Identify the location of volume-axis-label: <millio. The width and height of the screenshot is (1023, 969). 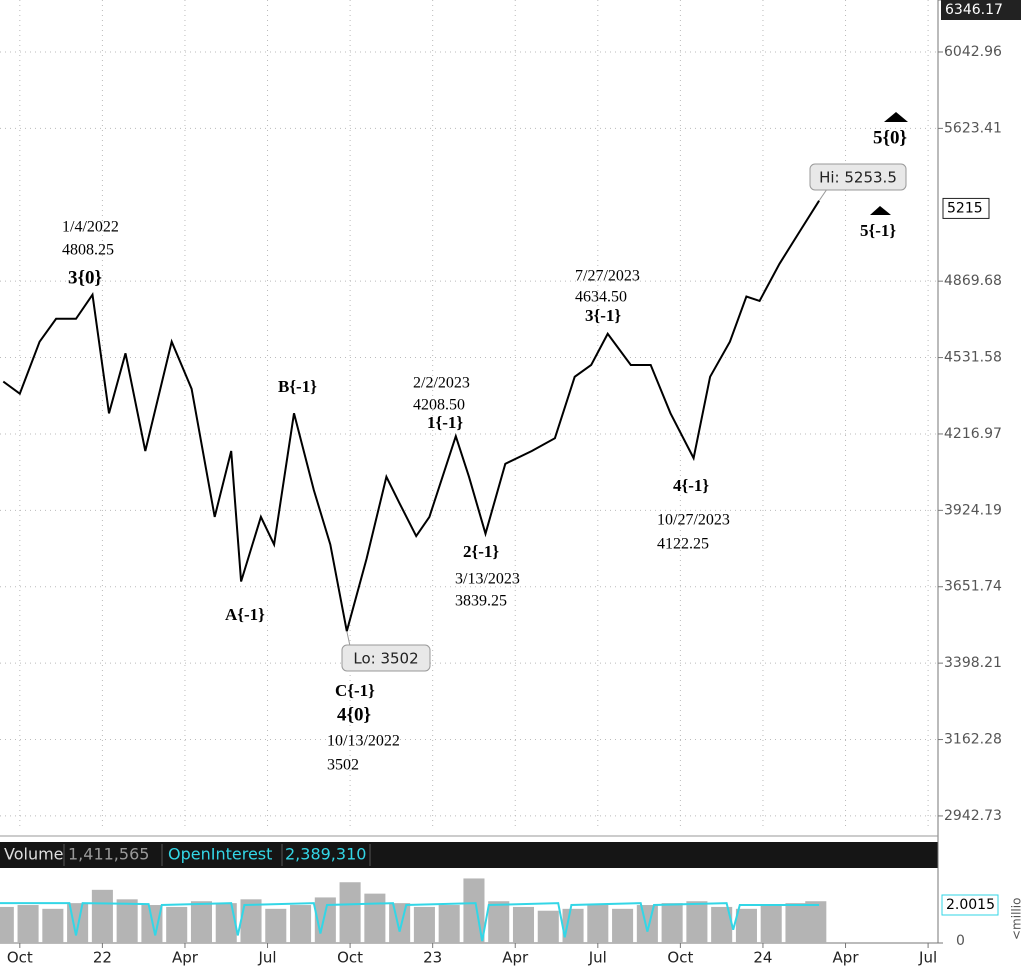
(1016, 919).